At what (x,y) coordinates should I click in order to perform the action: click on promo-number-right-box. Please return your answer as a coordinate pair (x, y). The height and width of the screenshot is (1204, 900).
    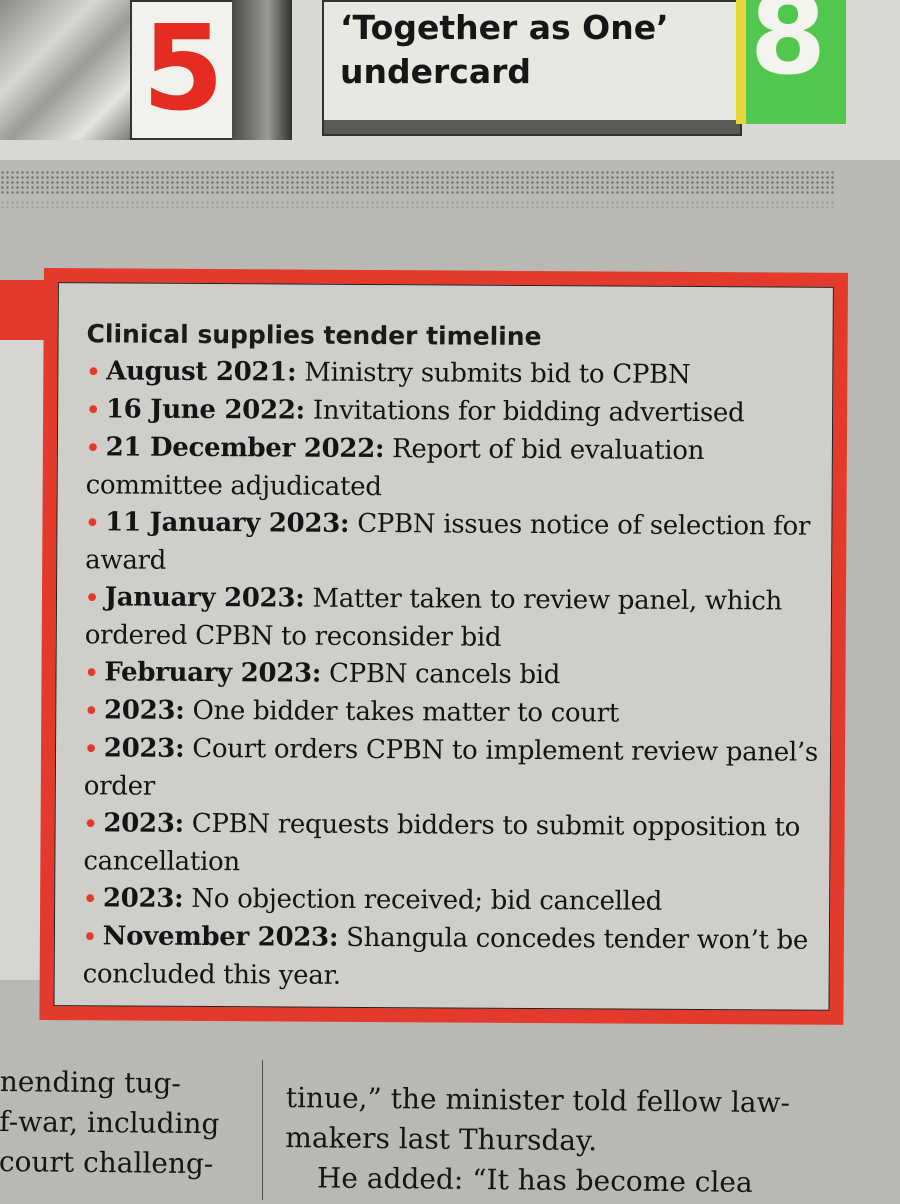
    Looking at the image, I should click on (791, 62).